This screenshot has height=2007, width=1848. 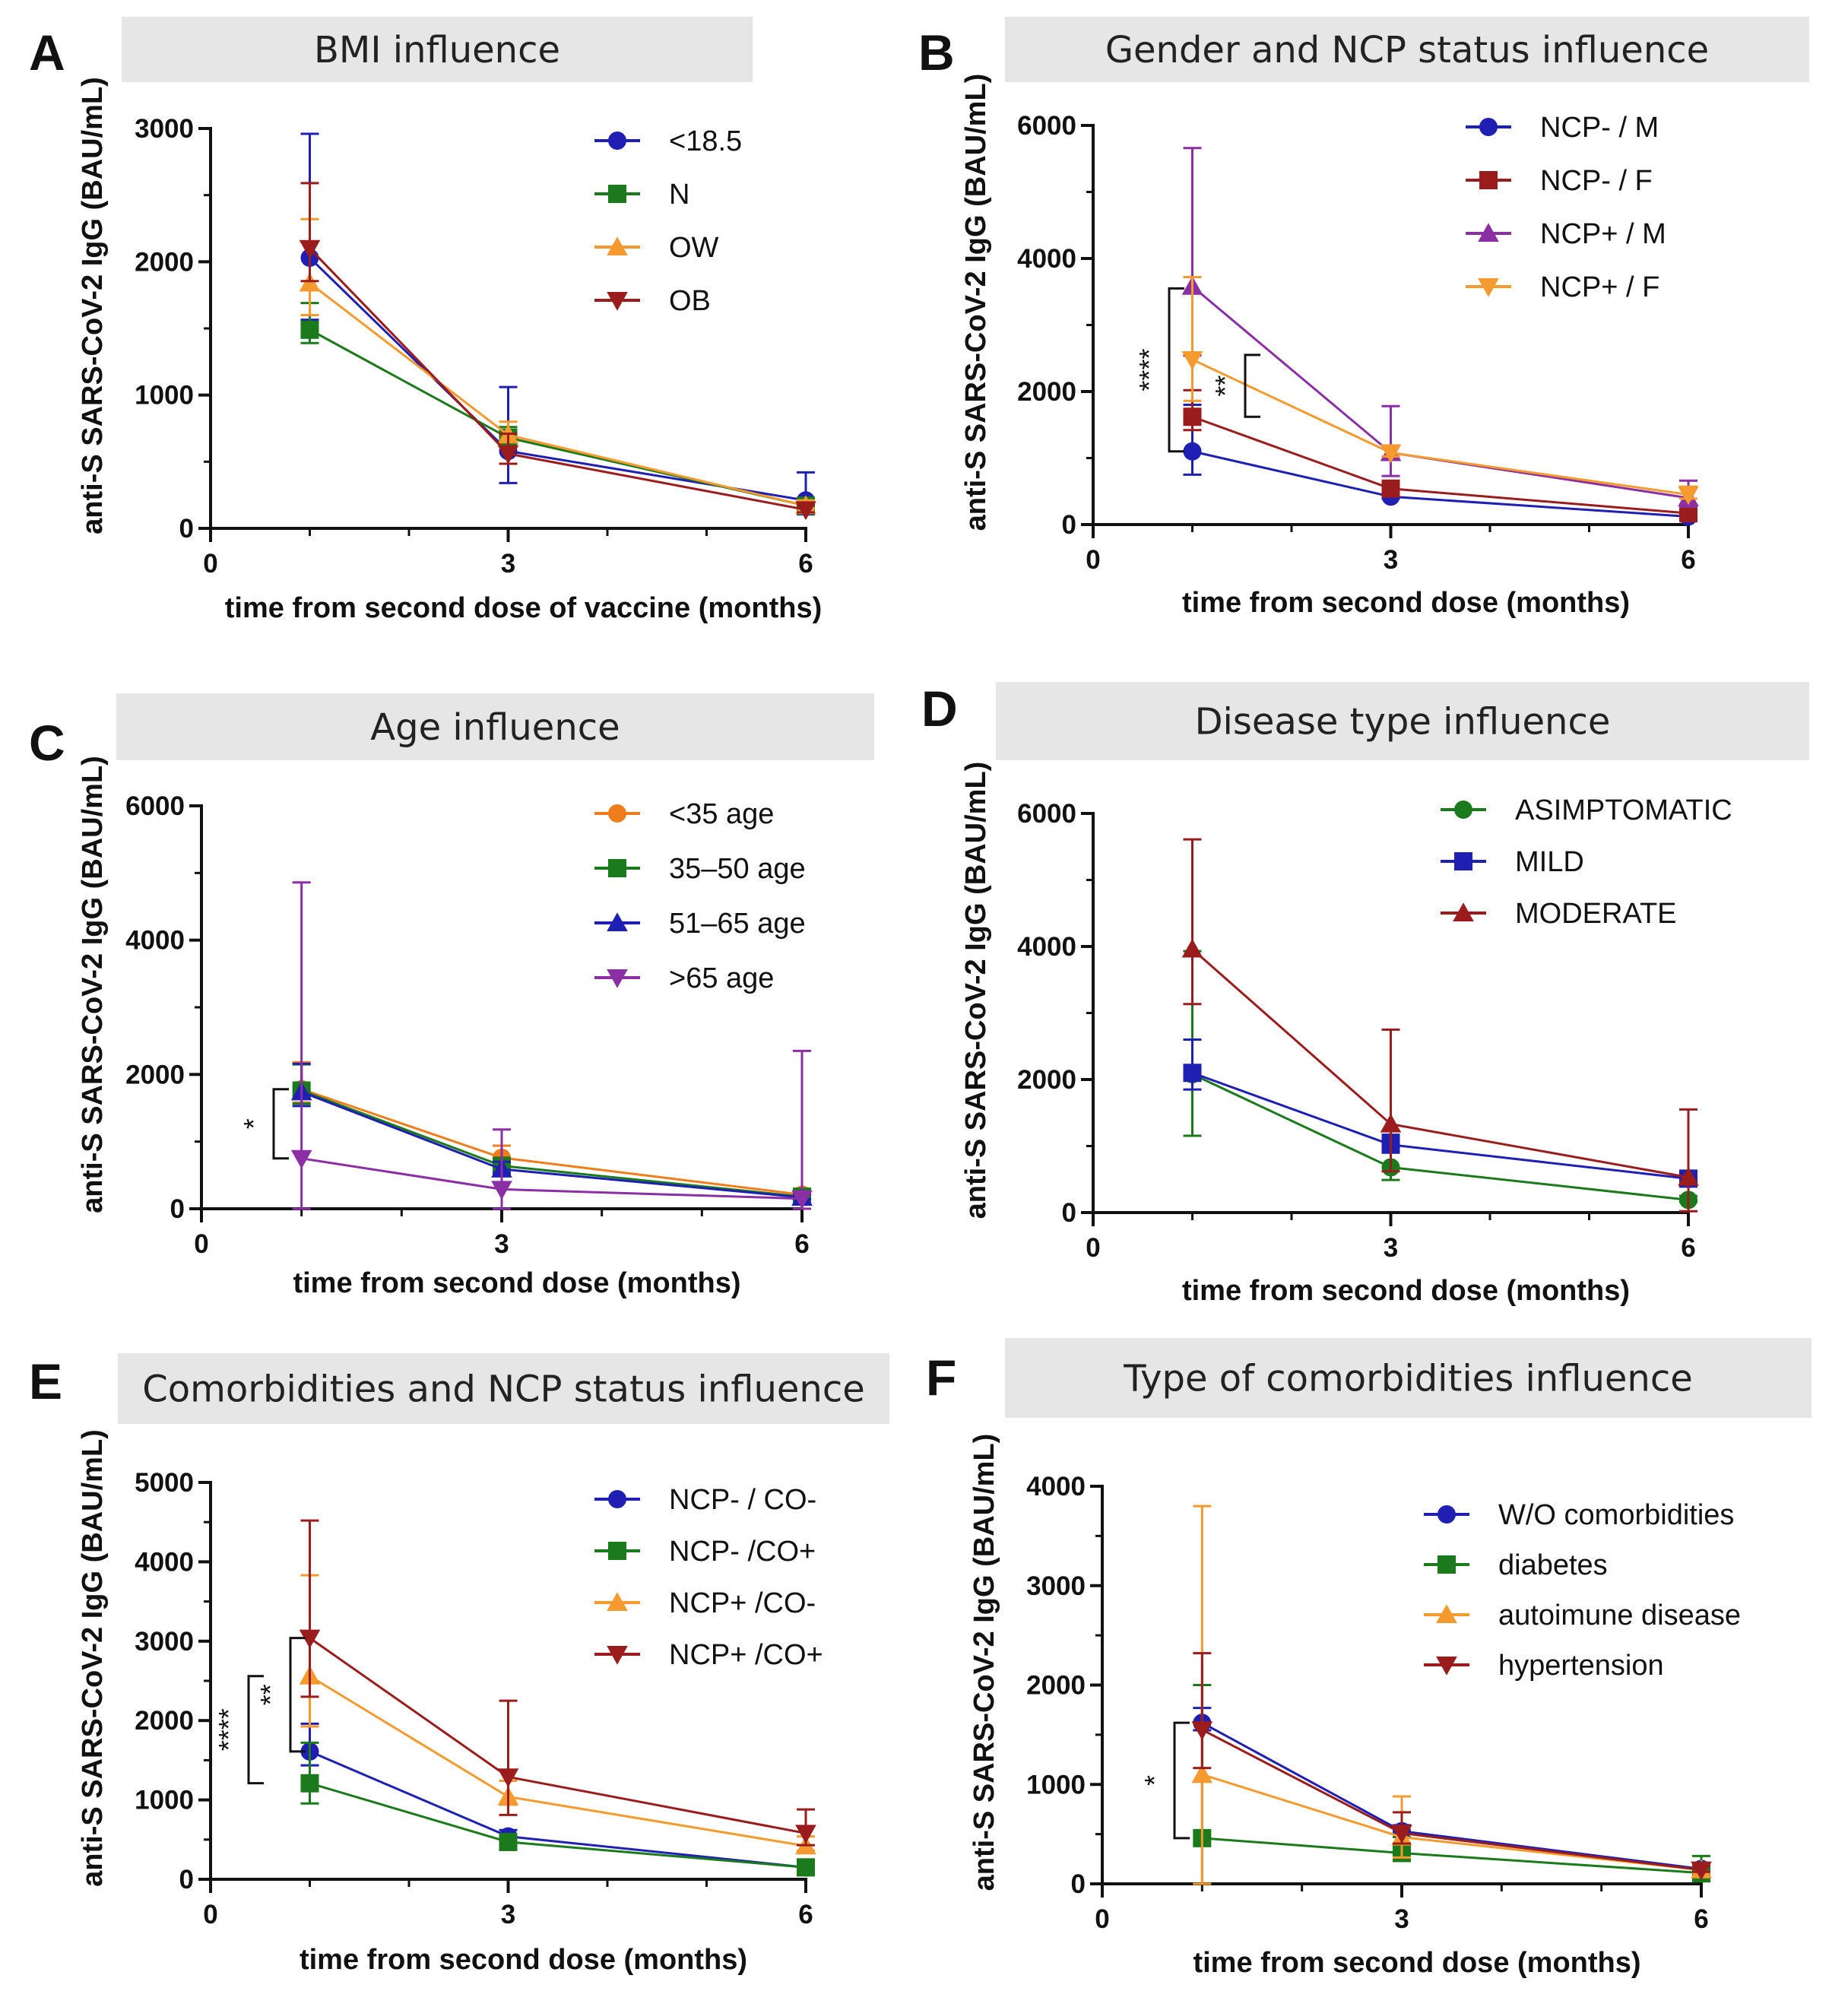 I want to click on panel-letter: A, so click(x=47, y=52).